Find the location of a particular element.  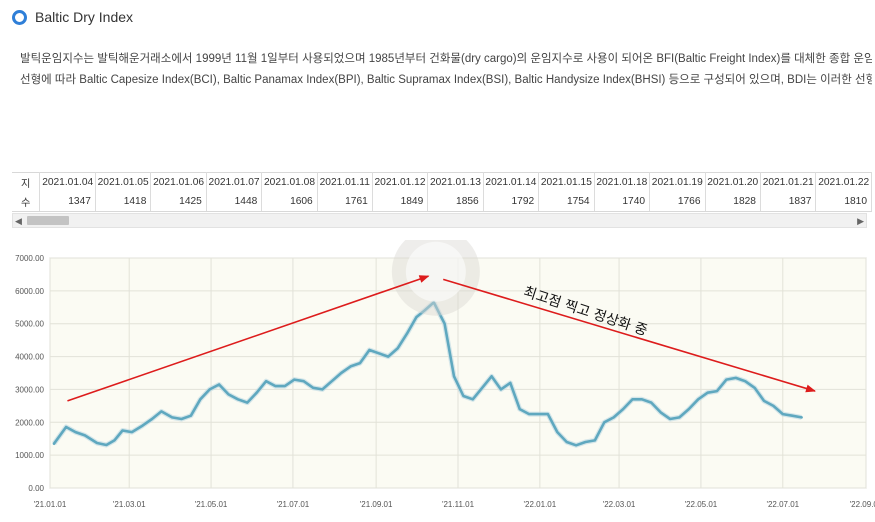

x-tick-label: '22.05.01 is located at coordinates (701, 504).